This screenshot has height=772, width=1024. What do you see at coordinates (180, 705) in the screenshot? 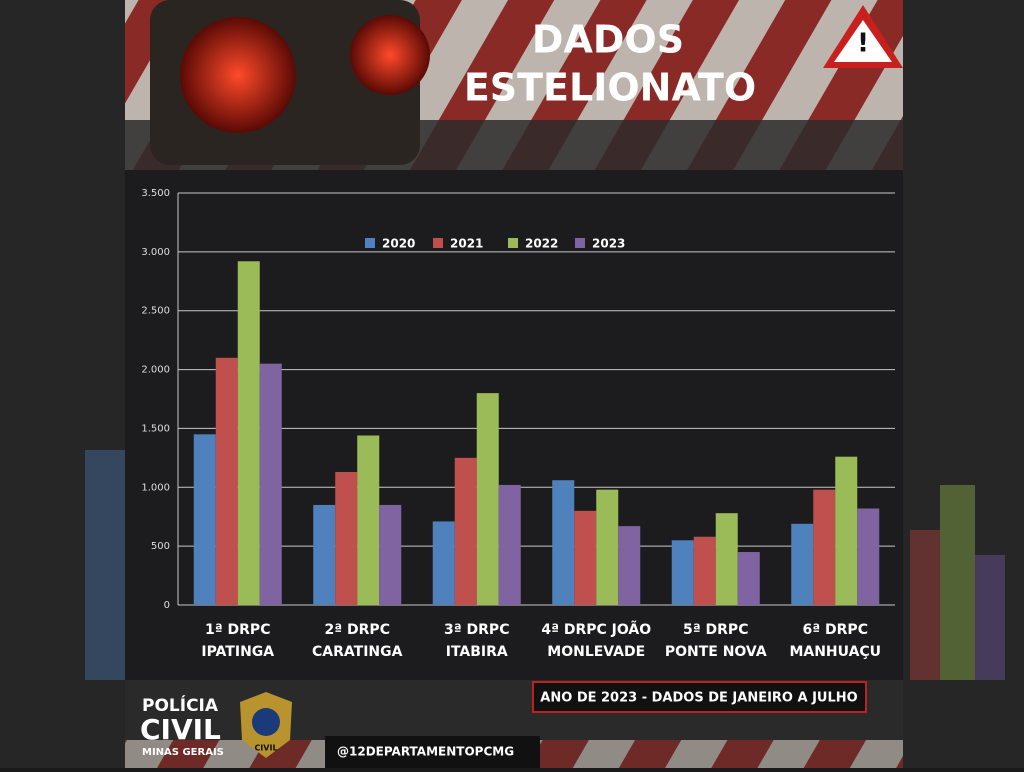
I see `org-name: POLÍCIA` at bounding box center [180, 705].